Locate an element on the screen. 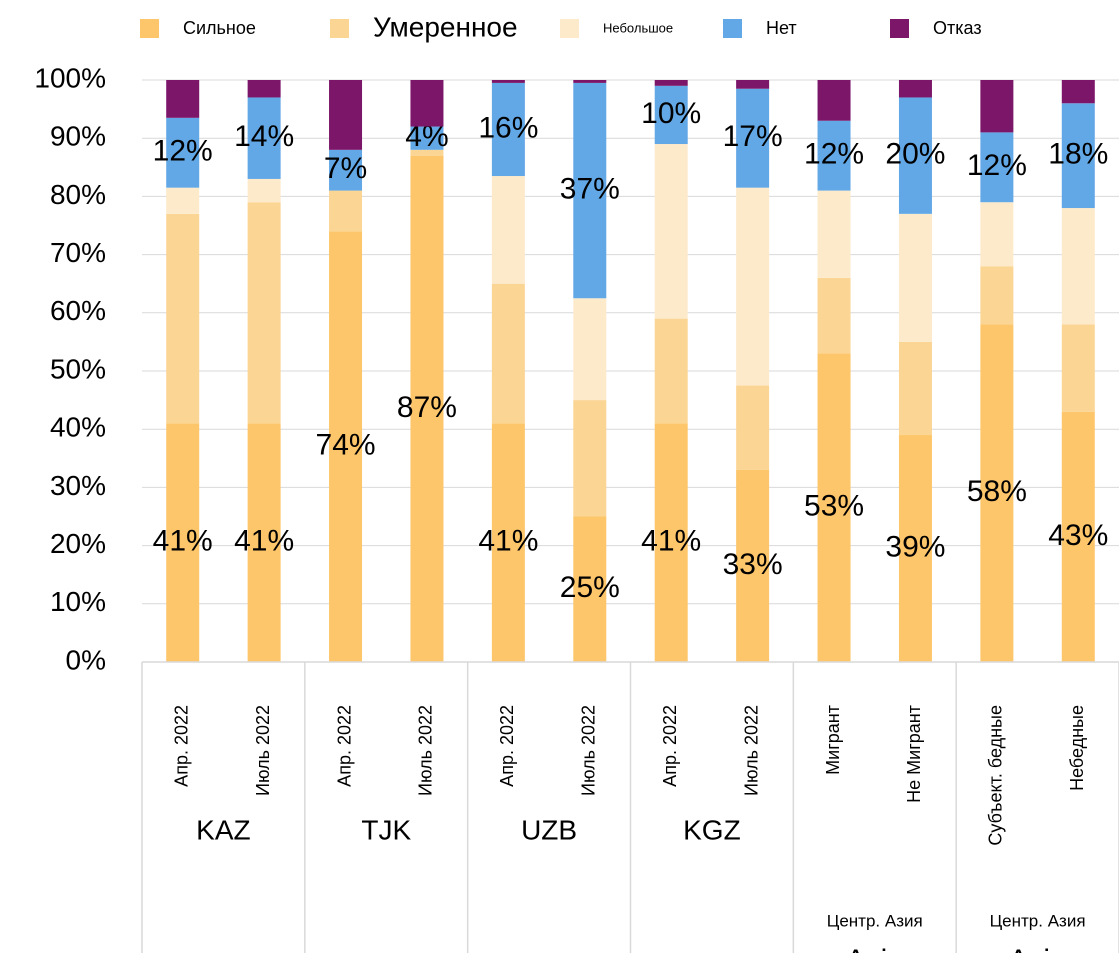 The width and height of the screenshot is (1119, 953). value-label: 18% is located at coordinates (1078, 154).